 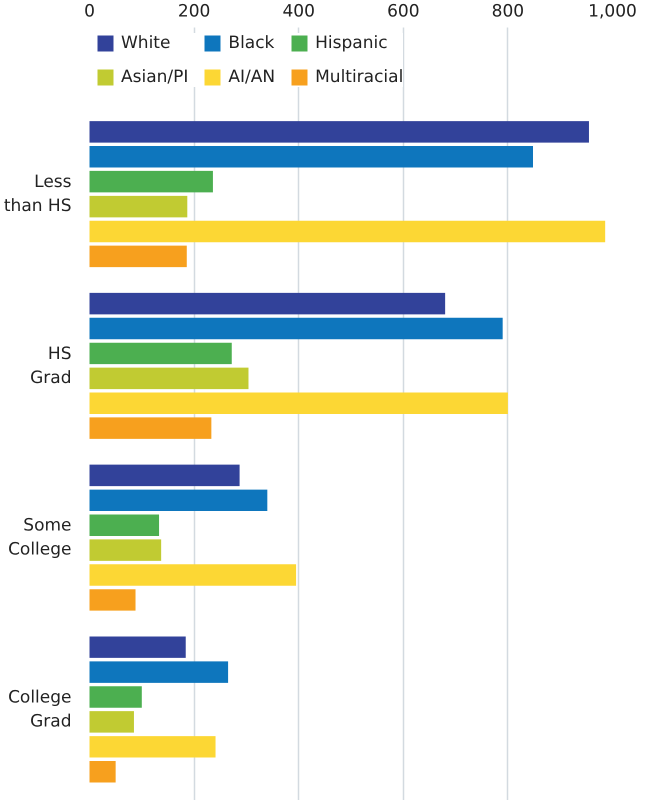 What do you see at coordinates (359, 77) in the screenshot?
I see `legend-label: Multiracial` at bounding box center [359, 77].